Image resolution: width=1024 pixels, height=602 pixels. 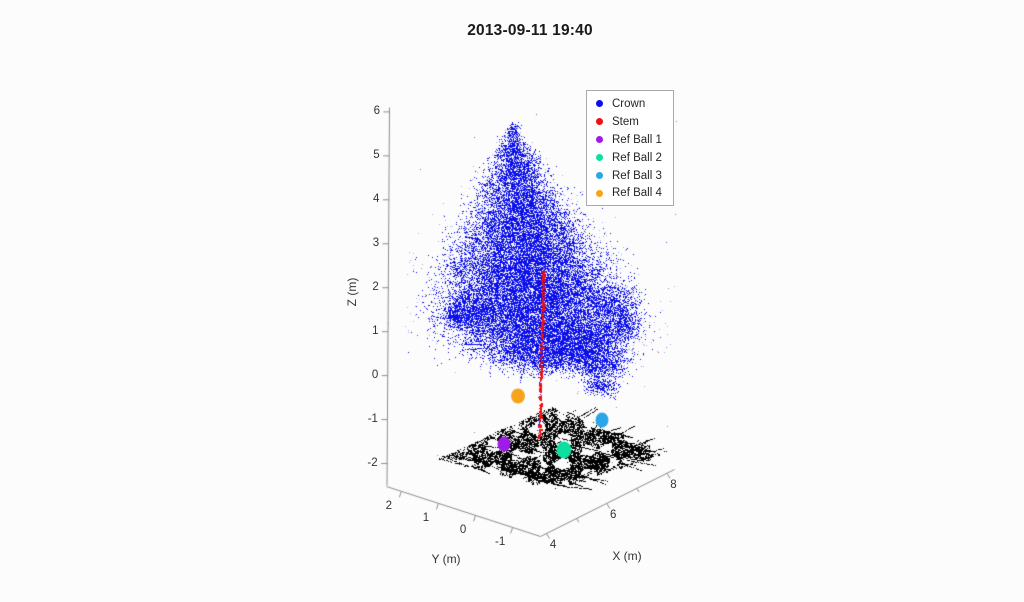 I want to click on z-tick-label: -1, so click(x=372, y=419).